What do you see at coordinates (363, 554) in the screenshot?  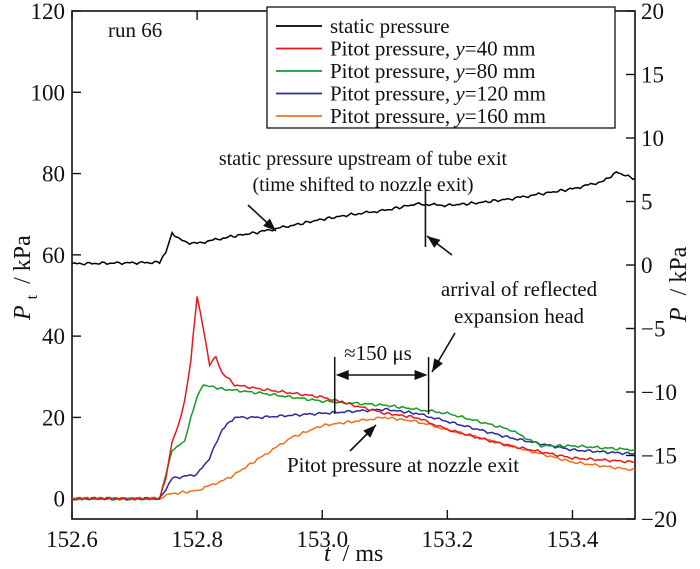 I see `x-axis-unit: / ms` at bounding box center [363, 554].